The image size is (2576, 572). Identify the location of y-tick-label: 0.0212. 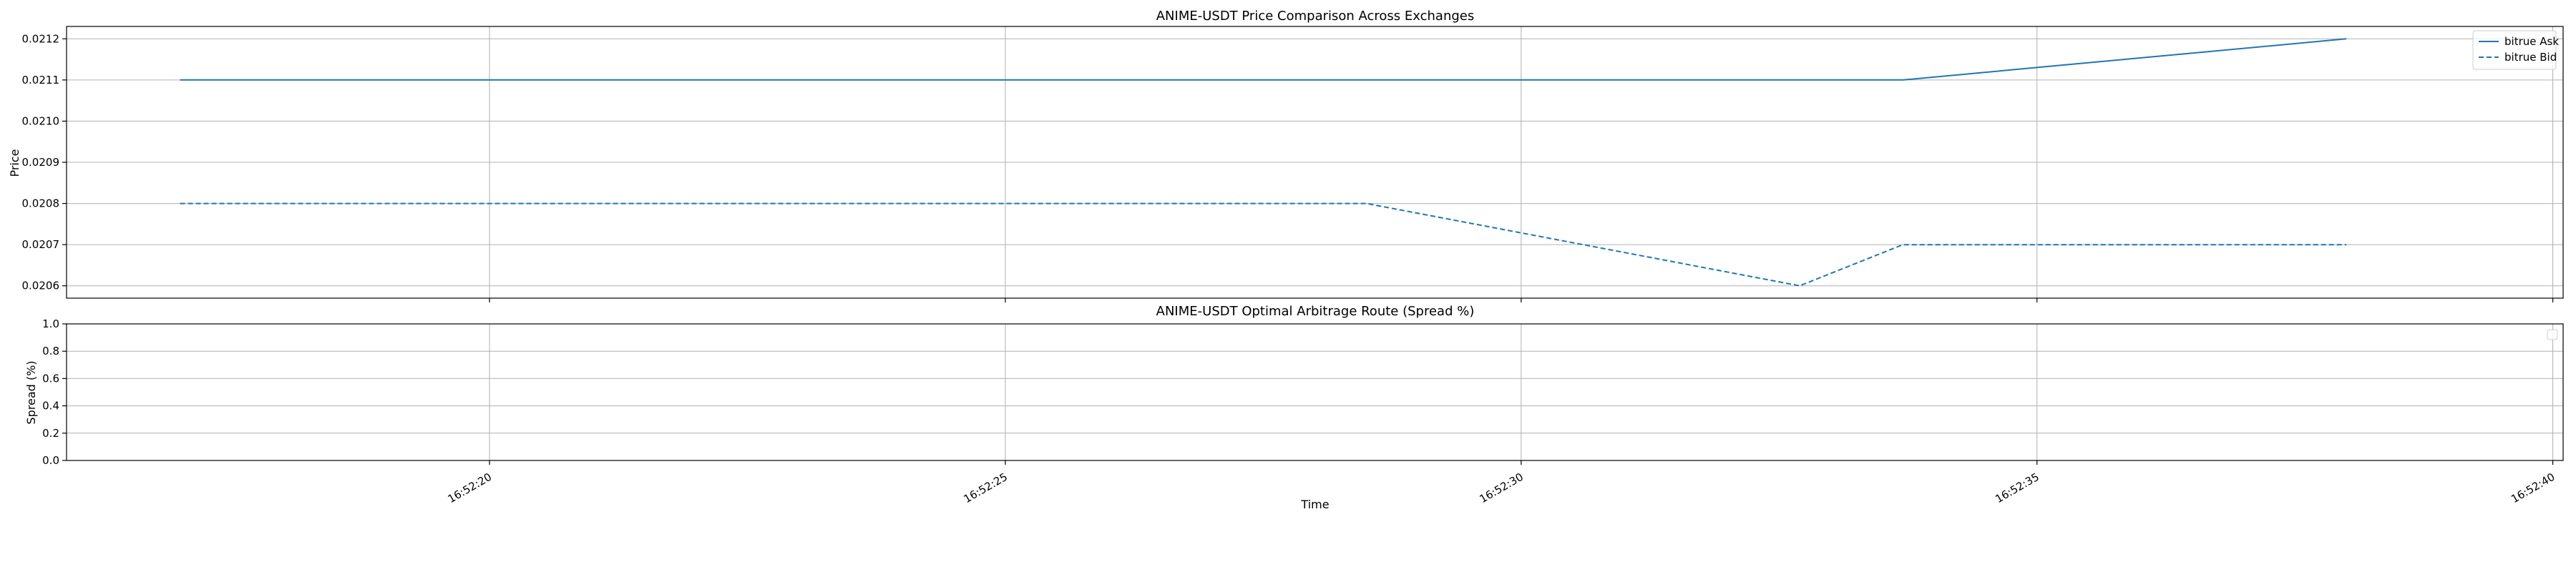
(41, 38).